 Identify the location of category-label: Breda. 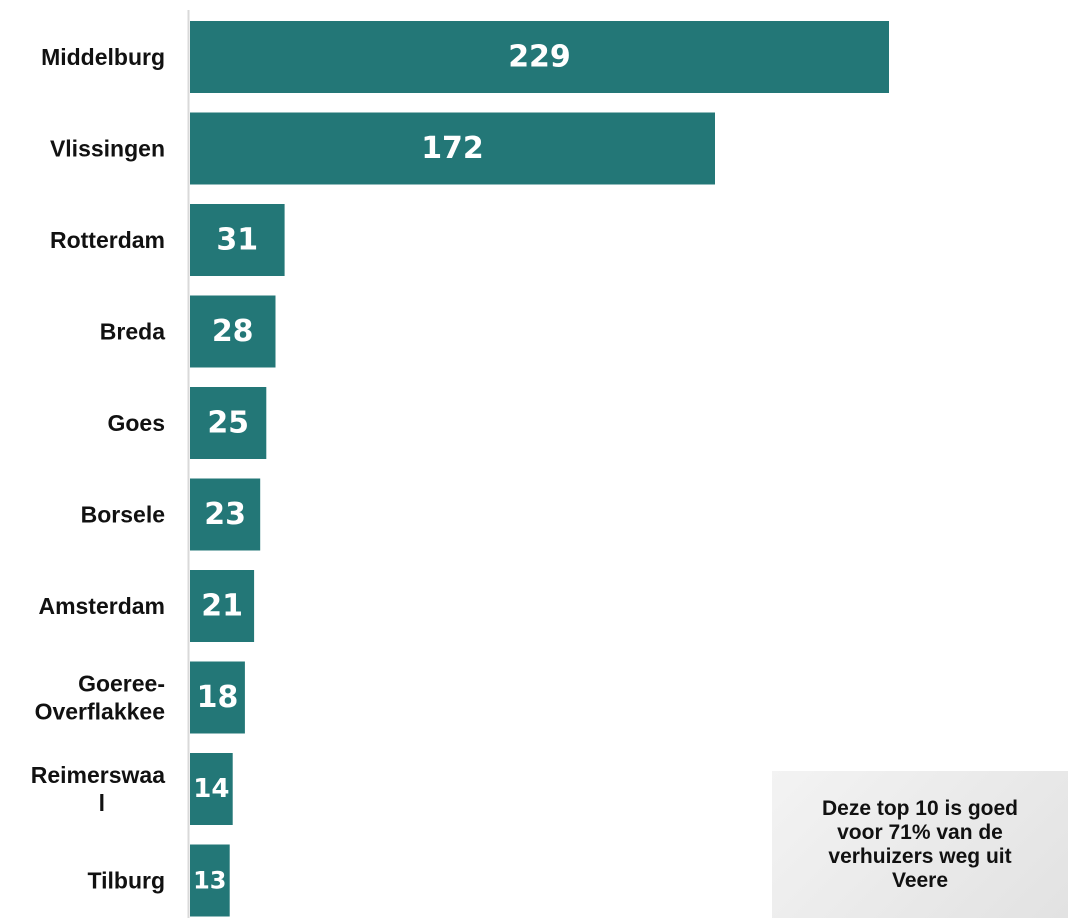
(132, 332).